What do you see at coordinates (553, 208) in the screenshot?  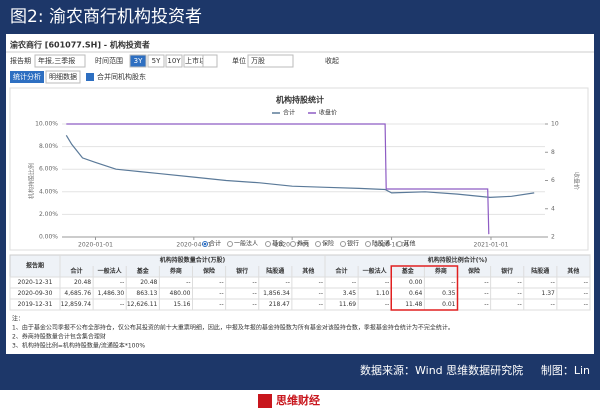 I see `y2-tick-label: 4` at bounding box center [553, 208].